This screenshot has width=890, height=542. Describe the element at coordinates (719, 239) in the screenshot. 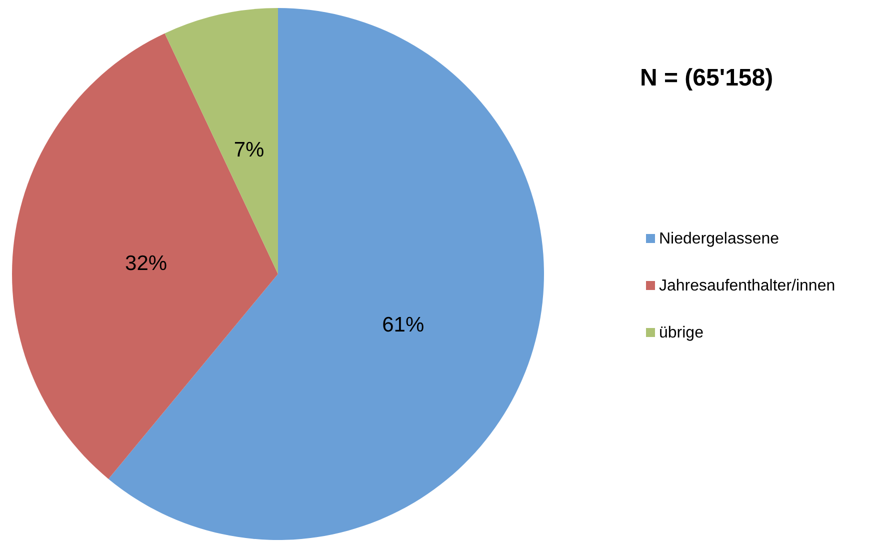

I see `legend-label: Niedergelassene` at that location.